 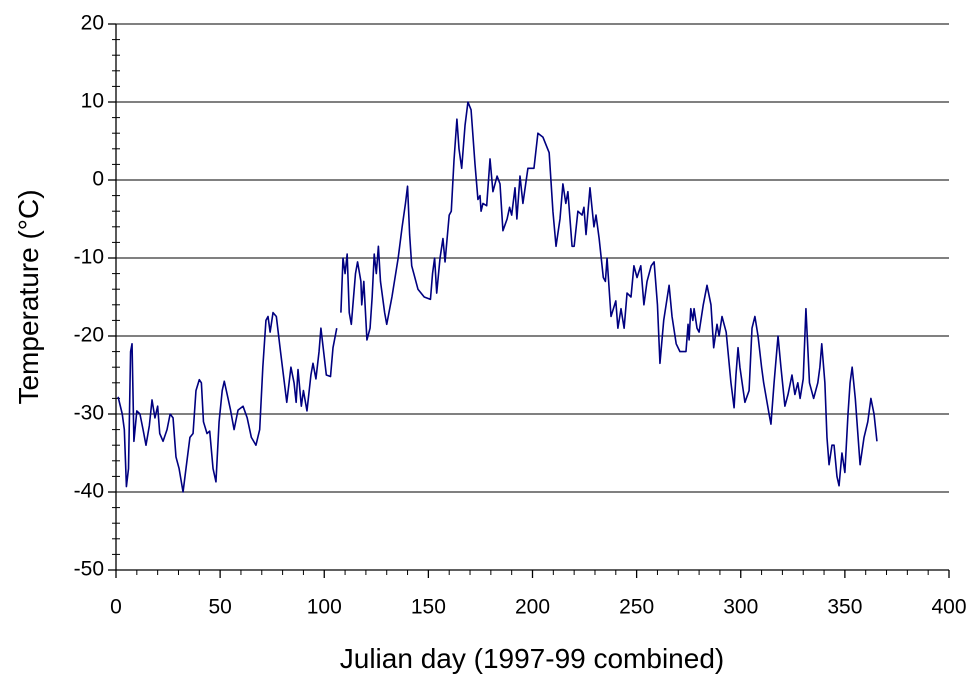 I want to click on y-tick-label: -10, so click(x=89, y=257).